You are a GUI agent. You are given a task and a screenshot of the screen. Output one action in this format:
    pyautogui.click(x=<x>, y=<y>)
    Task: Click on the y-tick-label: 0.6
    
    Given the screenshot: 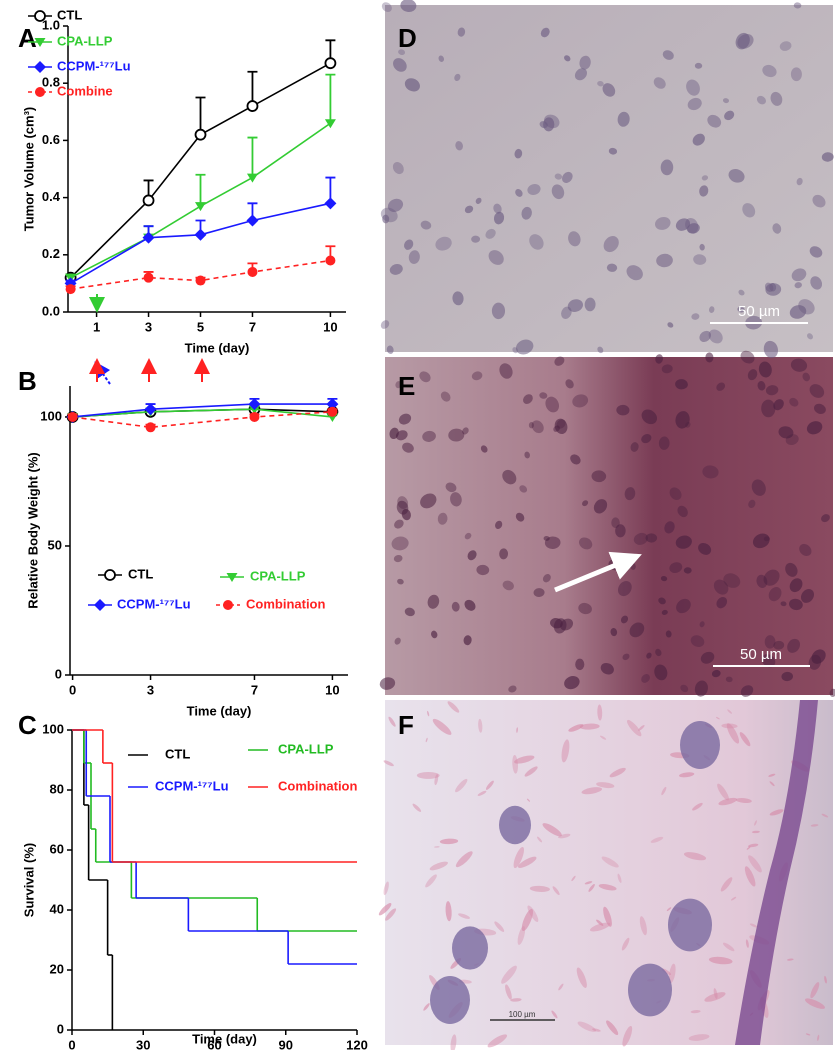 What is the action you would take?
    pyautogui.click(x=51, y=139)
    